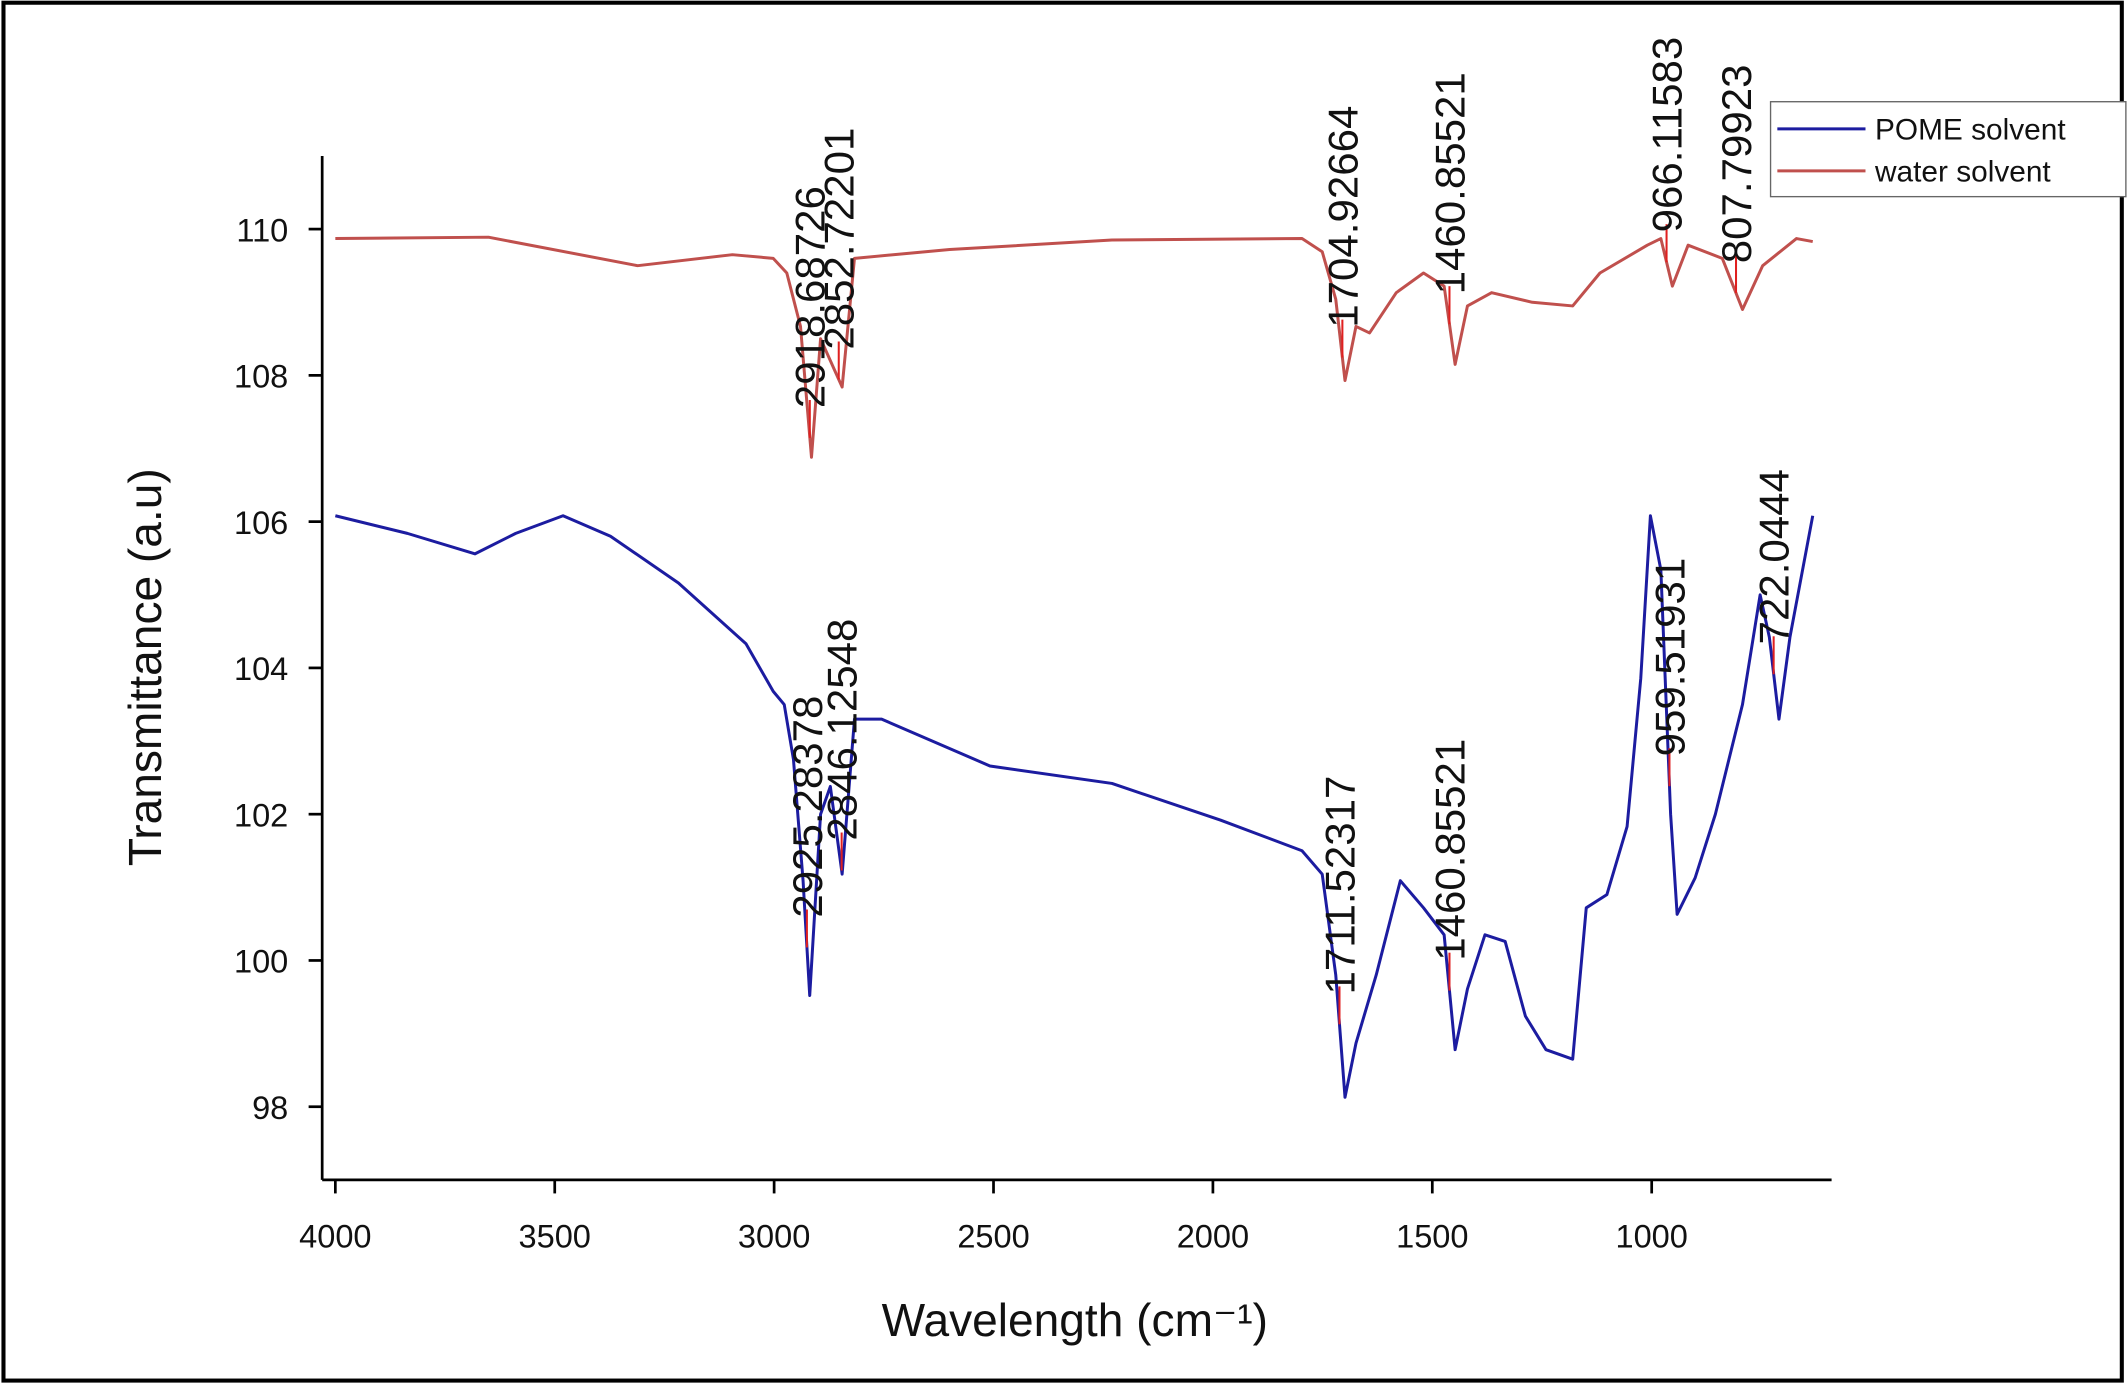  Describe the element at coordinates (1948, 149) in the screenshot. I see `legend` at that location.